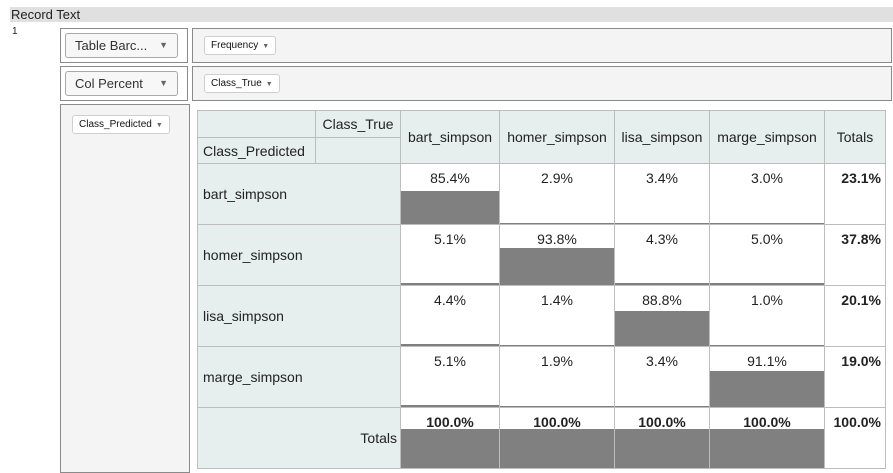 This screenshot has width=893, height=473. What do you see at coordinates (557, 361) in the screenshot?
I see `cell-value: 1.9%` at bounding box center [557, 361].